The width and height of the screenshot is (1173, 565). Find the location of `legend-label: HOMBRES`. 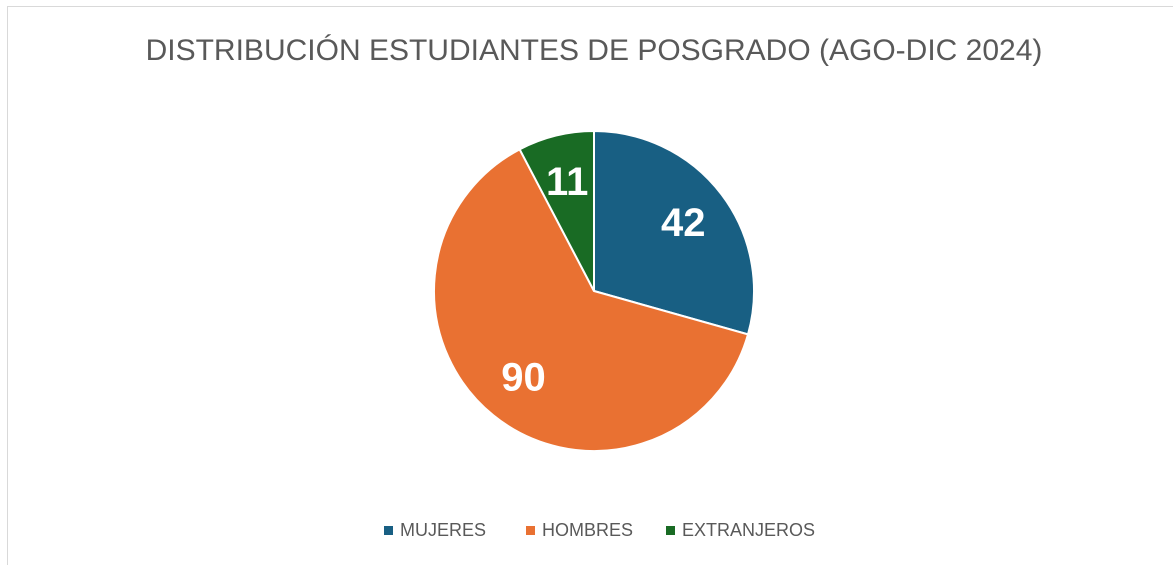

legend-label: HOMBRES is located at coordinates (587, 530).